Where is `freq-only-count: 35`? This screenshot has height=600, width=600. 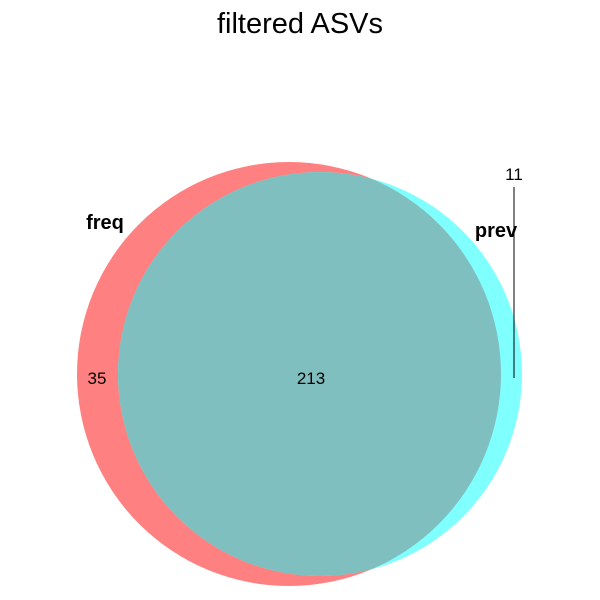 freq-only-count: 35 is located at coordinates (97, 378).